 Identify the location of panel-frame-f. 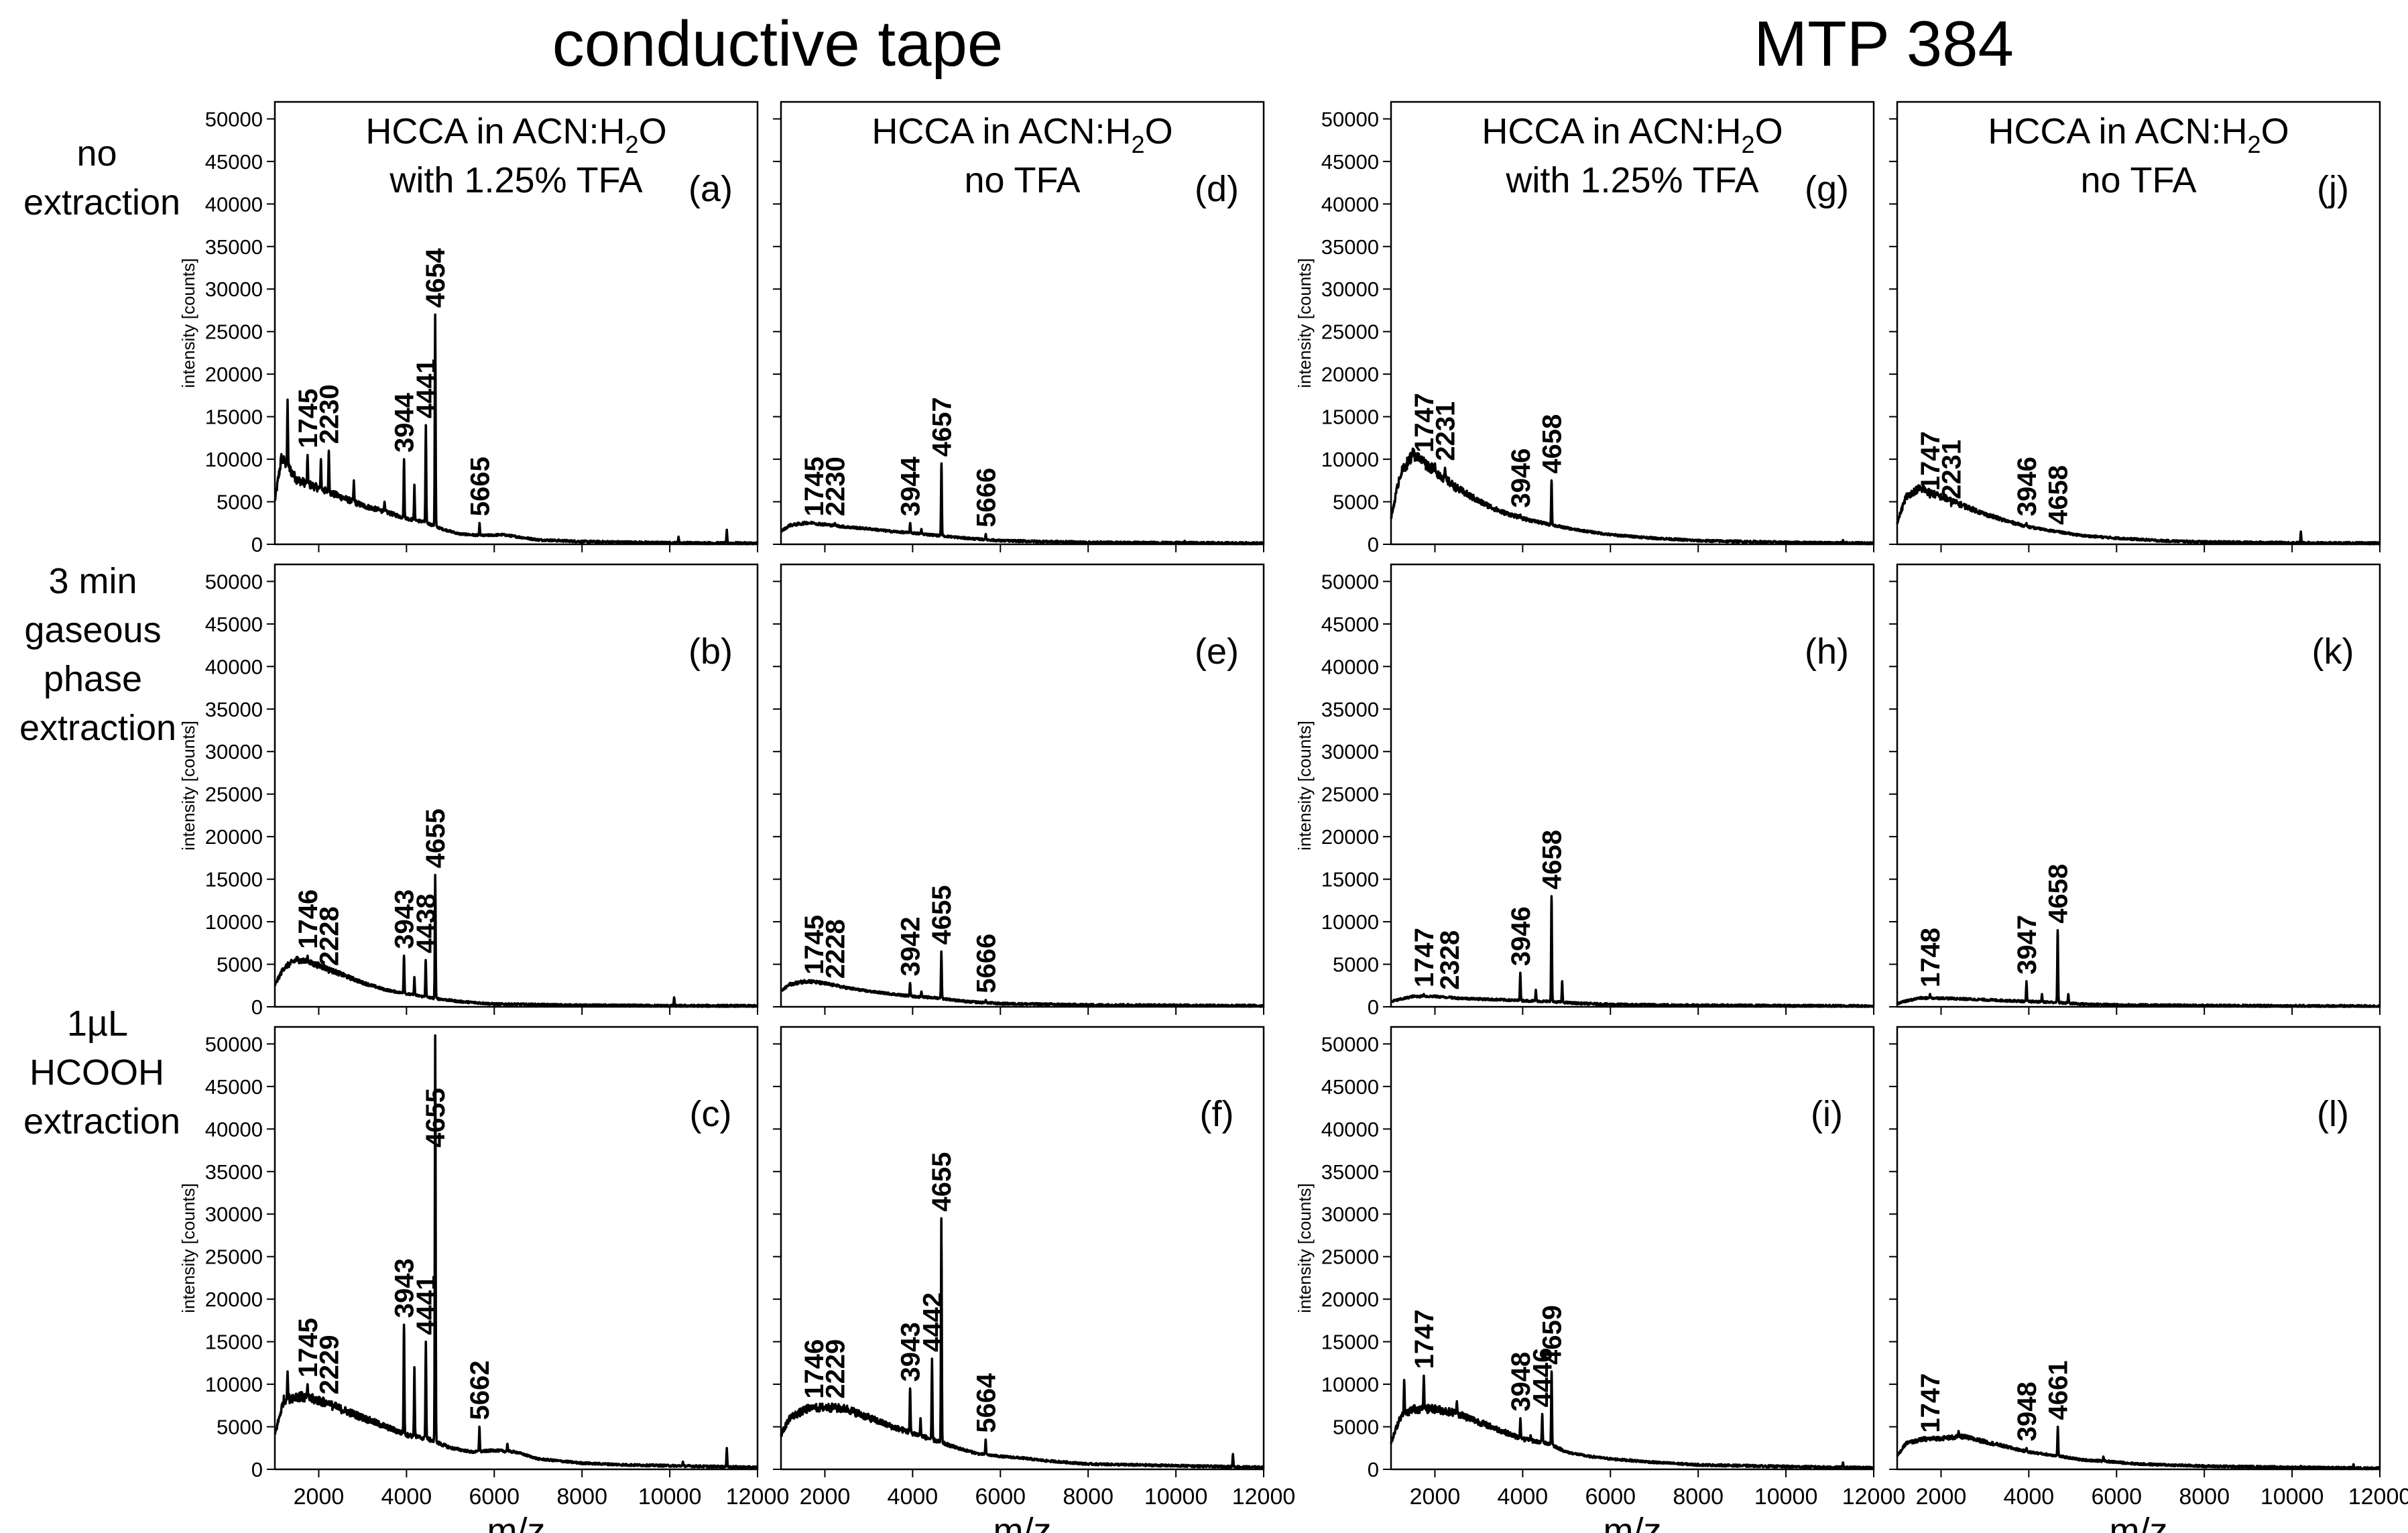
(1022, 1248).